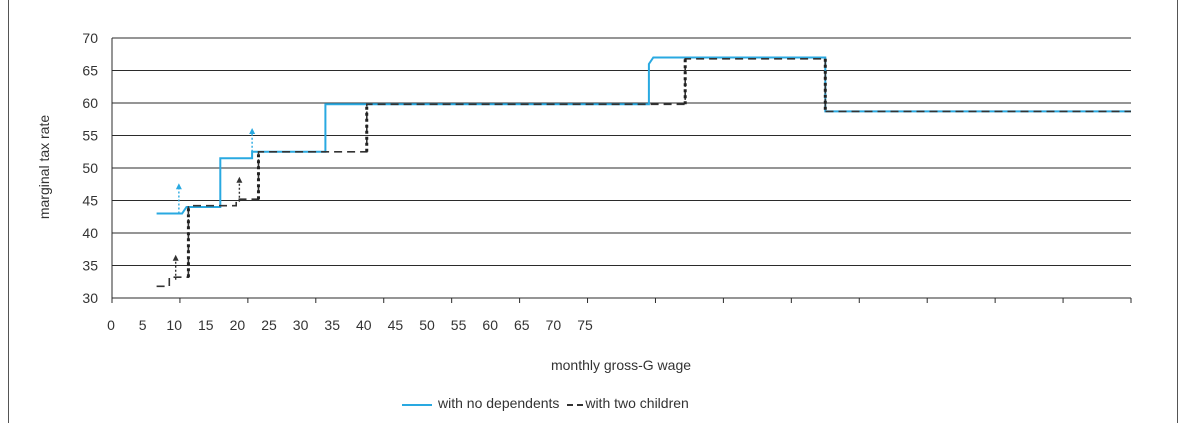  Describe the element at coordinates (626, 403) in the screenshot. I see `legend-item-two-children: with two children` at that location.